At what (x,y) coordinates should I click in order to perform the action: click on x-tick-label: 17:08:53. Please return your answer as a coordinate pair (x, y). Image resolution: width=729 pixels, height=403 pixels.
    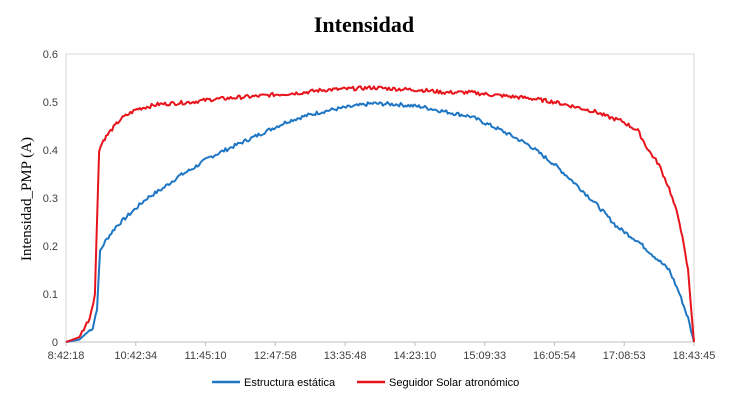
    Looking at the image, I should click on (624, 356).